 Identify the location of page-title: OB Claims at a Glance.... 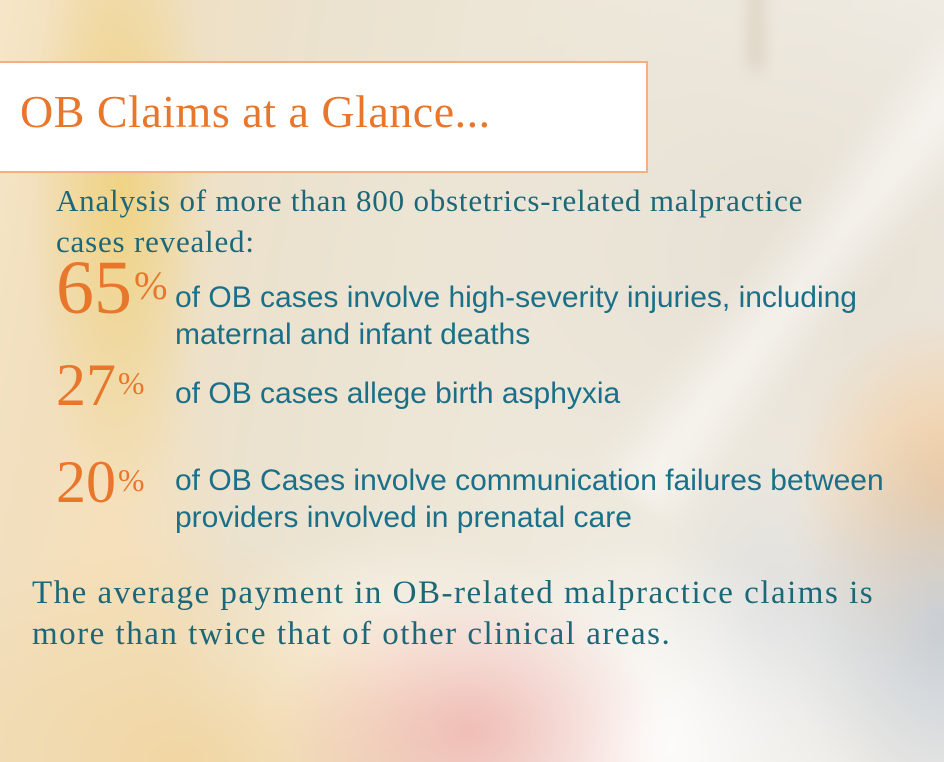
(255, 111).